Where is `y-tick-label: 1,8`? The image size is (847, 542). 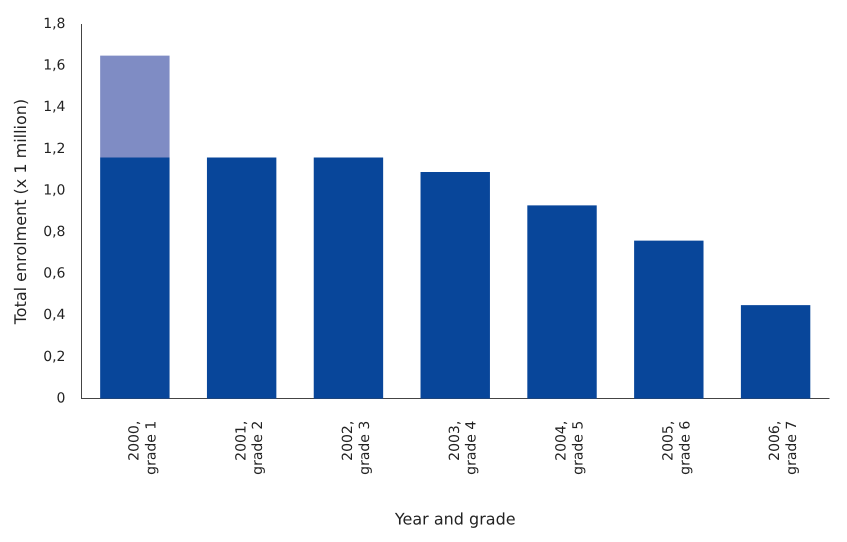
y-tick-label: 1,8 is located at coordinates (54, 24).